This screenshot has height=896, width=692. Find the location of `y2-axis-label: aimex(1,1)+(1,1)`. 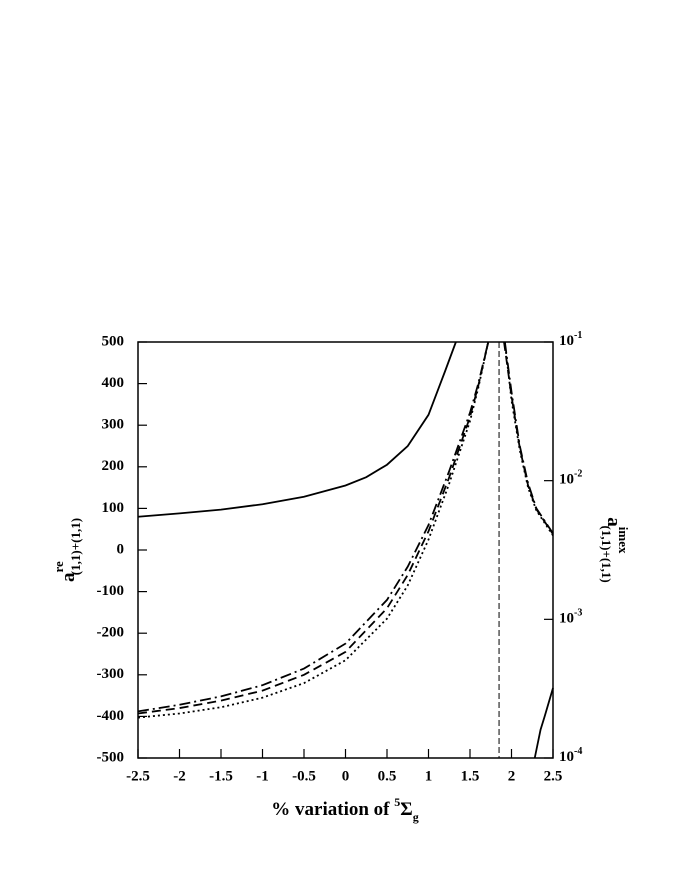

y2-axis-label: aimex(1,1)+(1,1) is located at coordinates (615, 549).